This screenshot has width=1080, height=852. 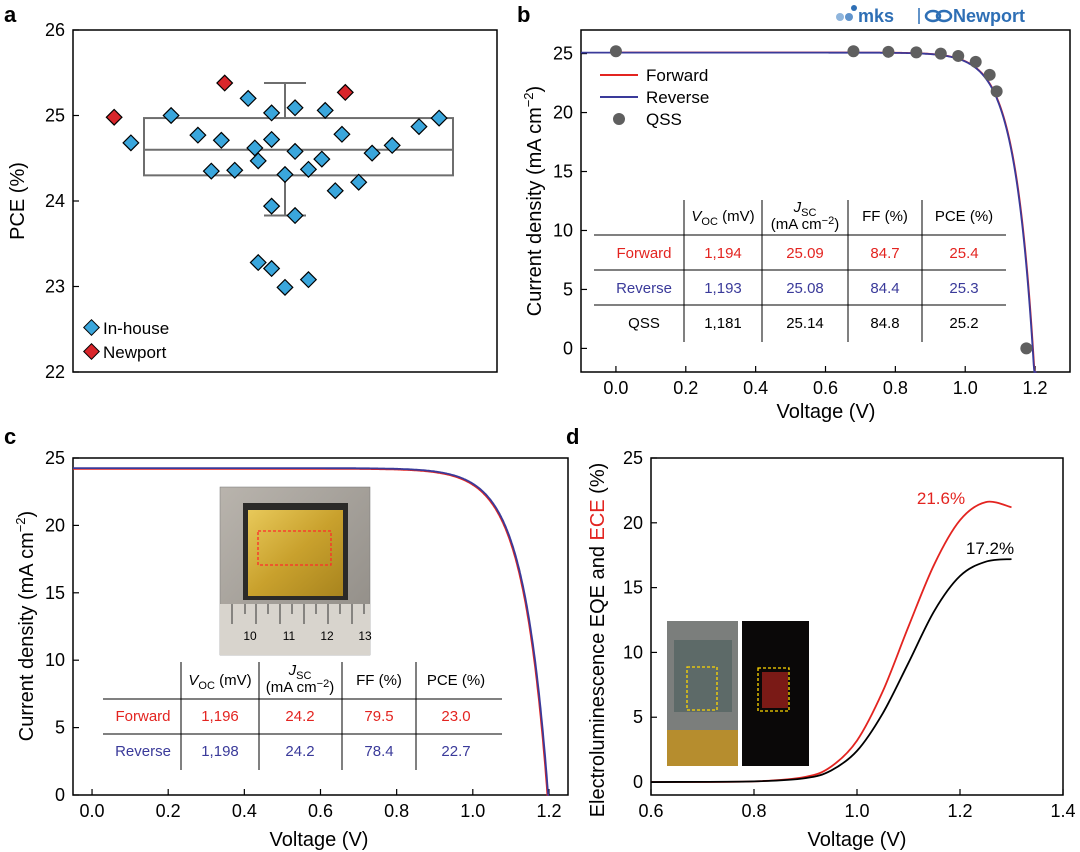 I want to click on cell-jsc: 25.14, so click(x=805, y=323).